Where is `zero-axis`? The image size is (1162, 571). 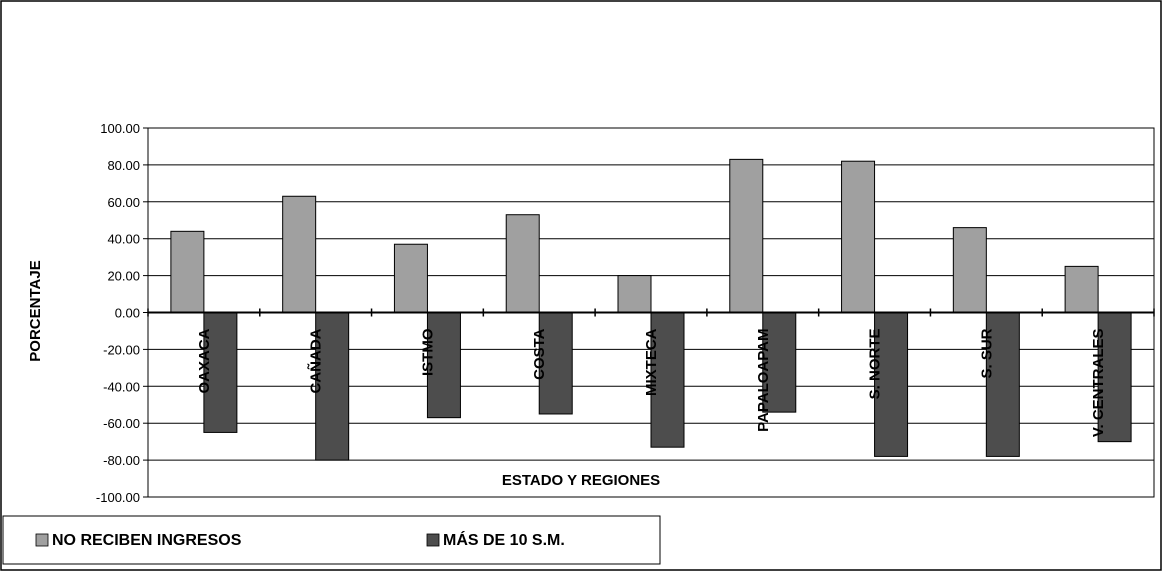 zero-axis is located at coordinates (651, 312).